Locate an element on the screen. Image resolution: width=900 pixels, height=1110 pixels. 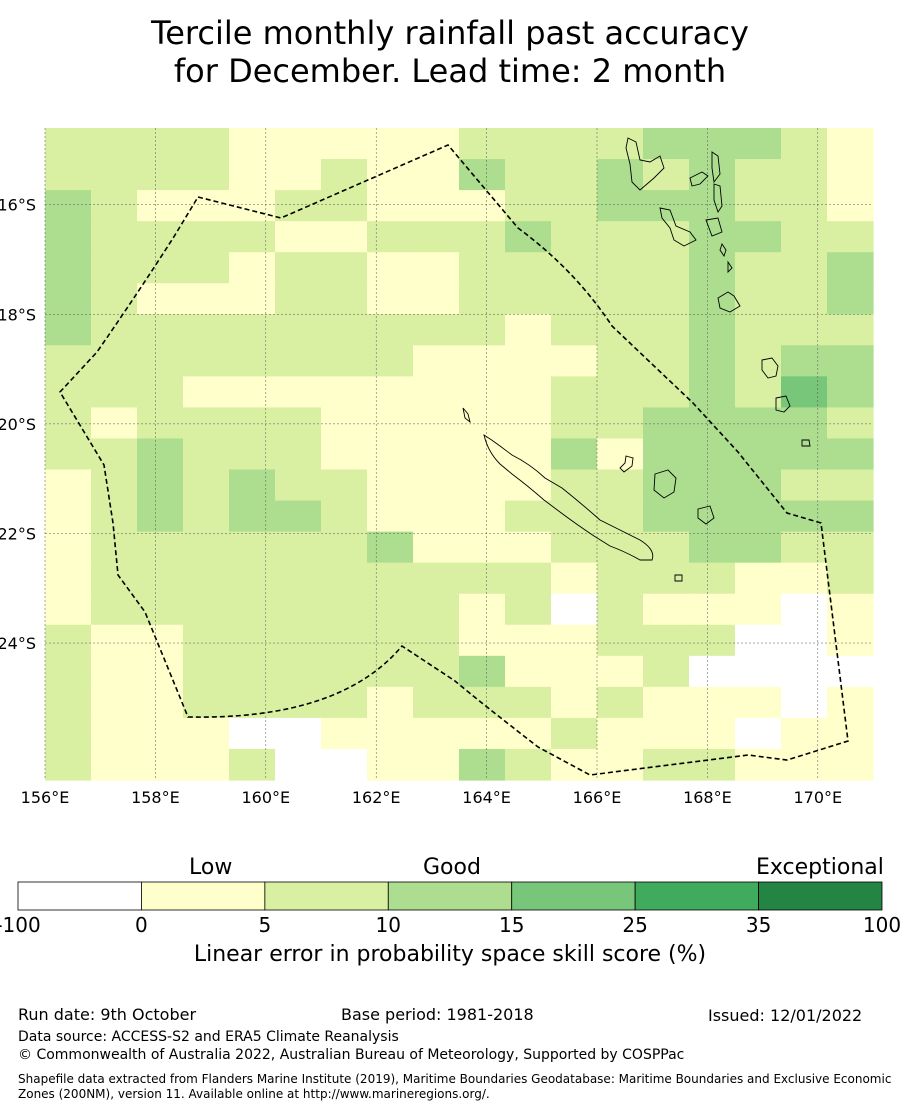
issued-date: Issued: 12/01/2022 is located at coordinates (785, 1015).